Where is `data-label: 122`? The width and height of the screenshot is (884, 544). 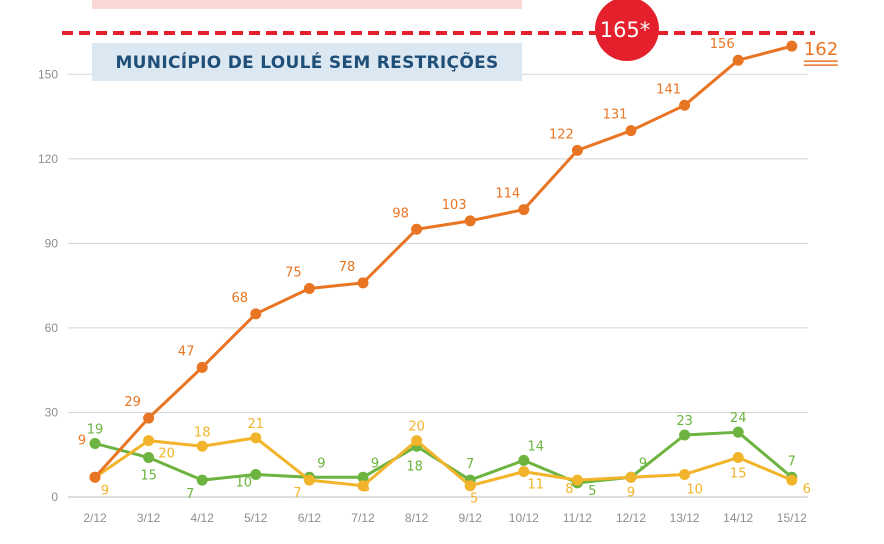
data-label: 122 is located at coordinates (561, 134).